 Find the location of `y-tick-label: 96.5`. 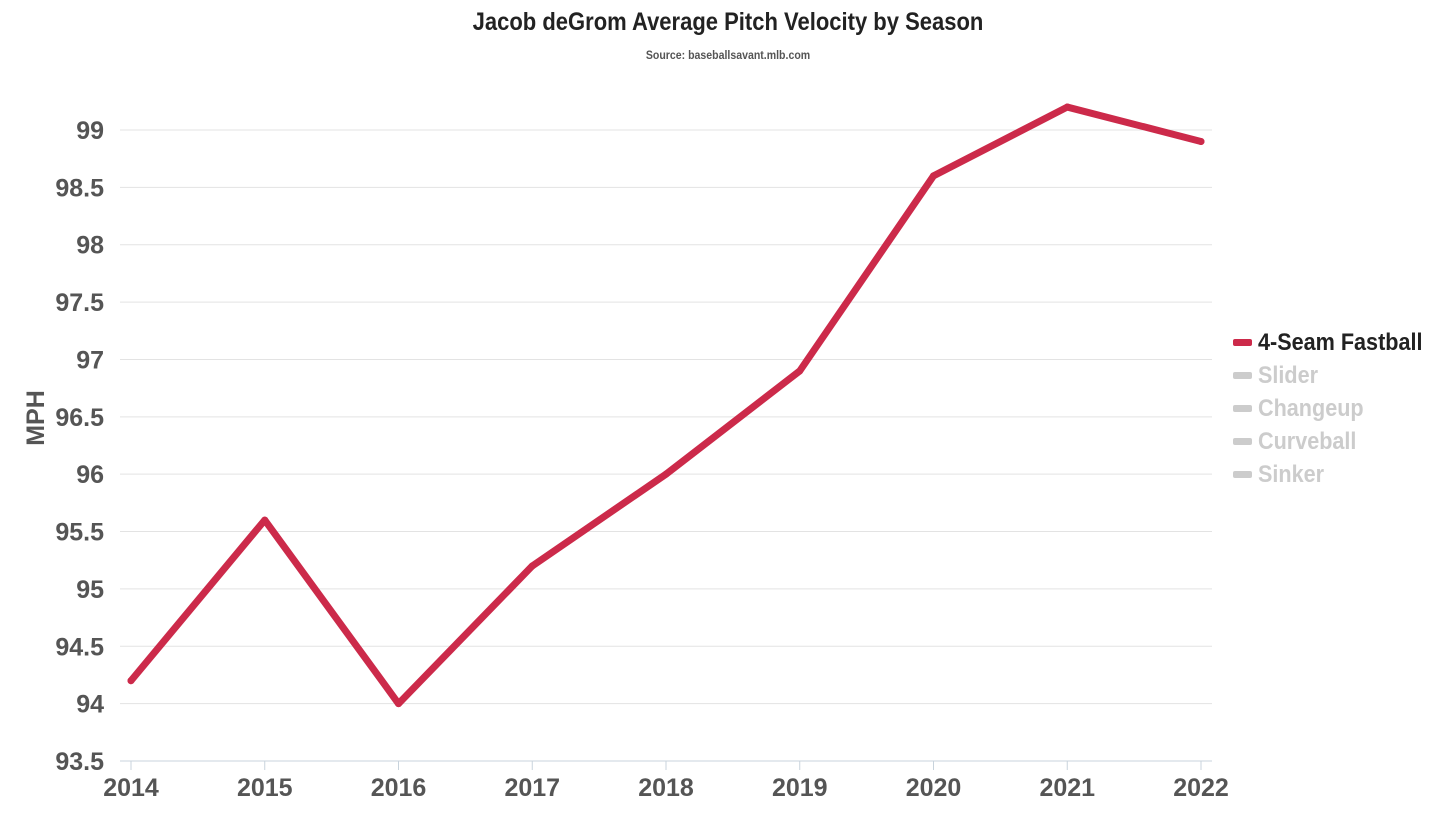

y-tick-label: 96.5 is located at coordinates (79, 418).